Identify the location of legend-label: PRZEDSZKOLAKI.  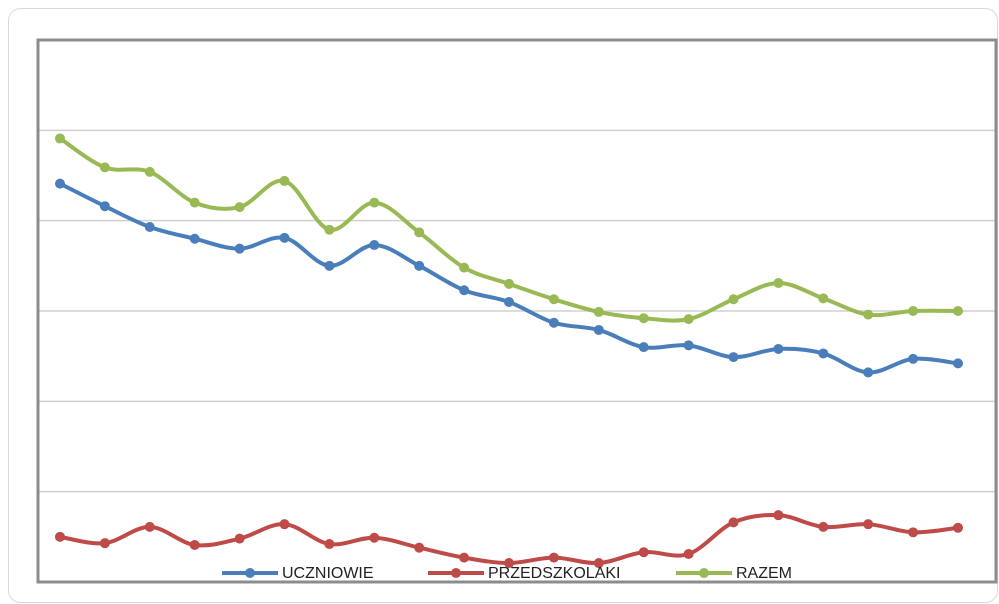
(554, 573).